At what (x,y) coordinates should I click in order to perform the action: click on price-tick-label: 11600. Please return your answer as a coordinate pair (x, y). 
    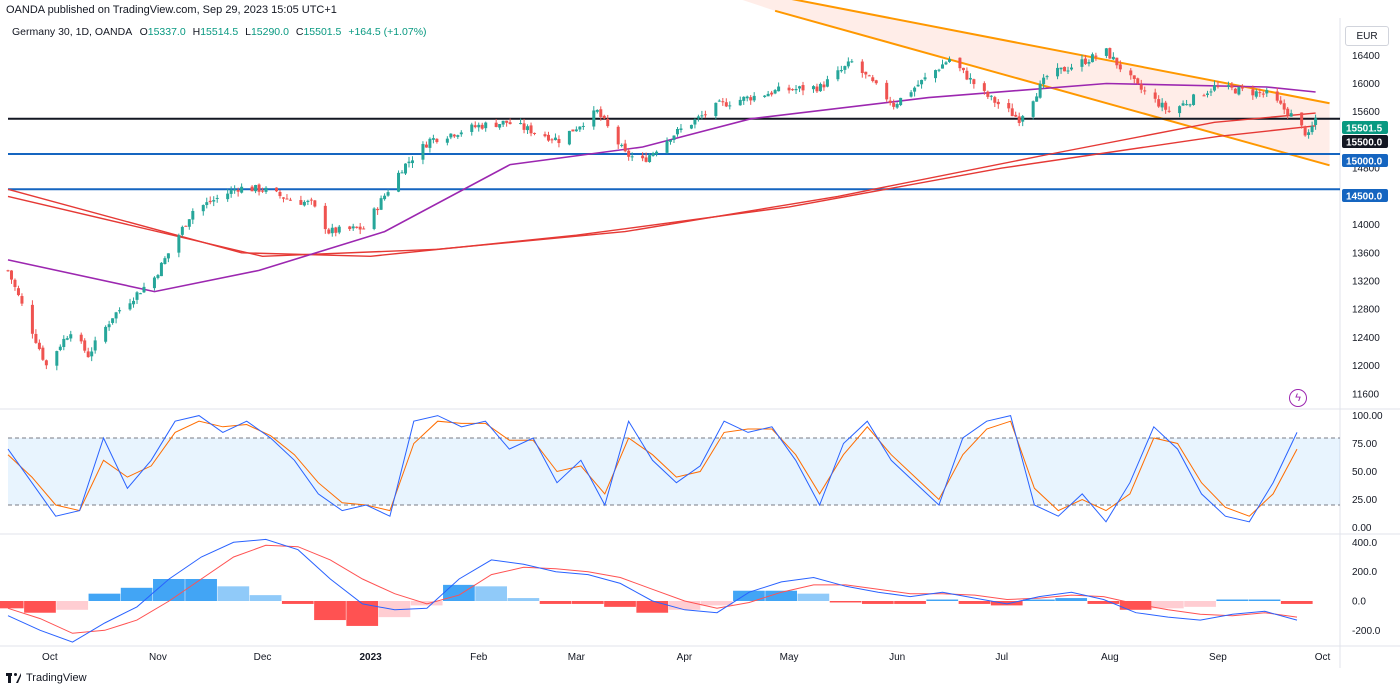
    Looking at the image, I should click on (1366, 394).